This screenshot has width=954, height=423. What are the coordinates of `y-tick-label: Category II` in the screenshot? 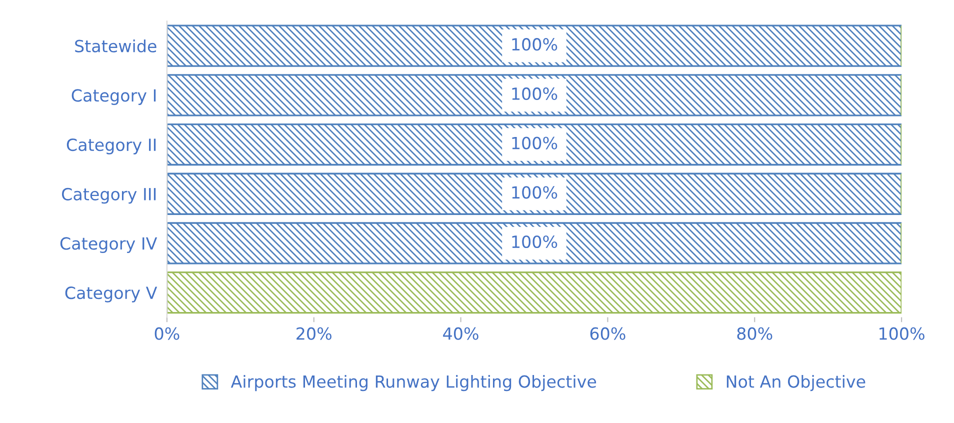 It's located at (111, 146).